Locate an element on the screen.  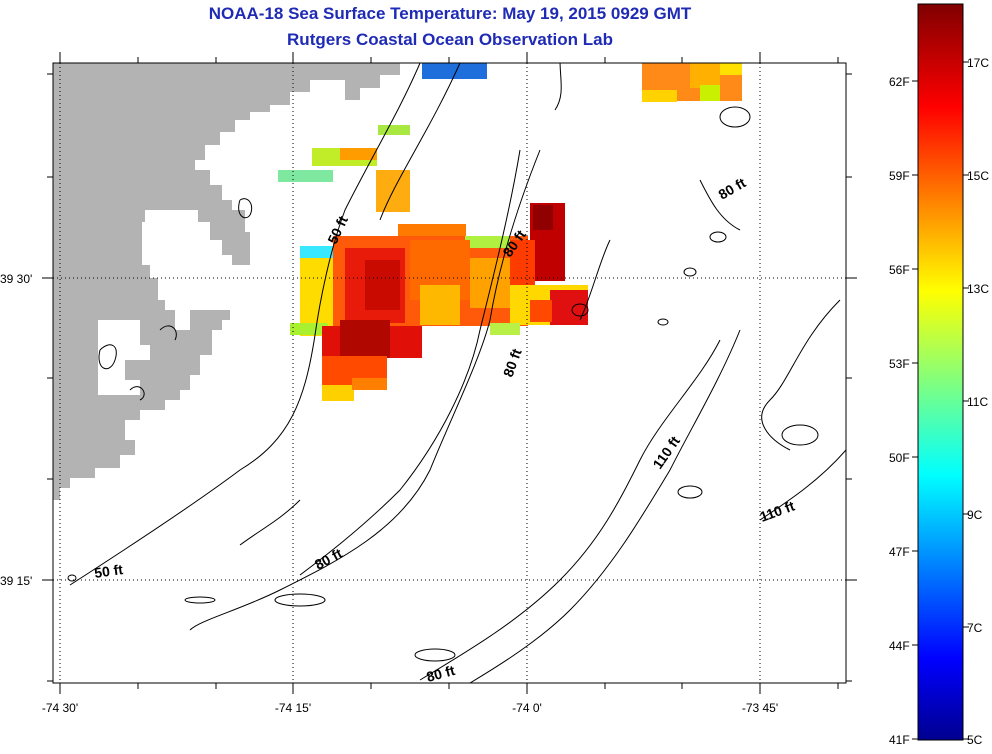
colorbar-c-label: 7C is located at coordinates (975, 628).